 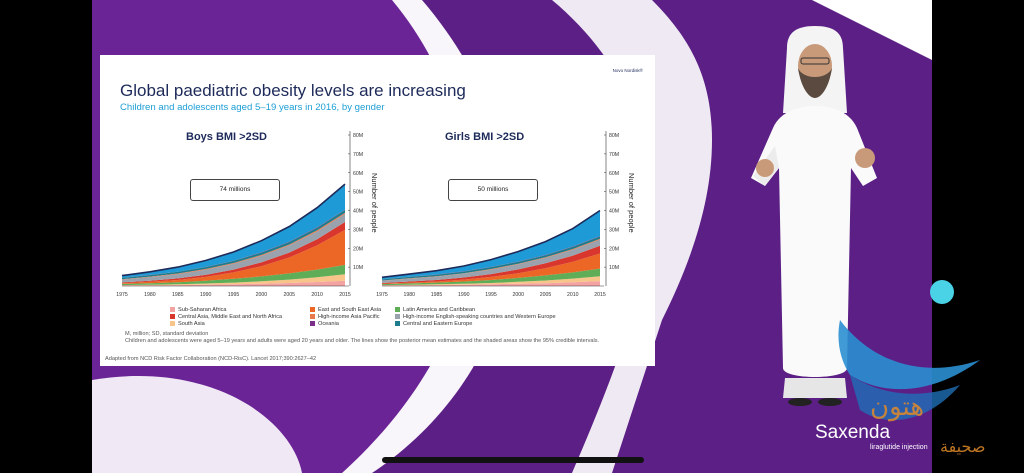 What do you see at coordinates (289, 295) in the screenshot?
I see `x-tick-label-0-6: 2005` at bounding box center [289, 295].